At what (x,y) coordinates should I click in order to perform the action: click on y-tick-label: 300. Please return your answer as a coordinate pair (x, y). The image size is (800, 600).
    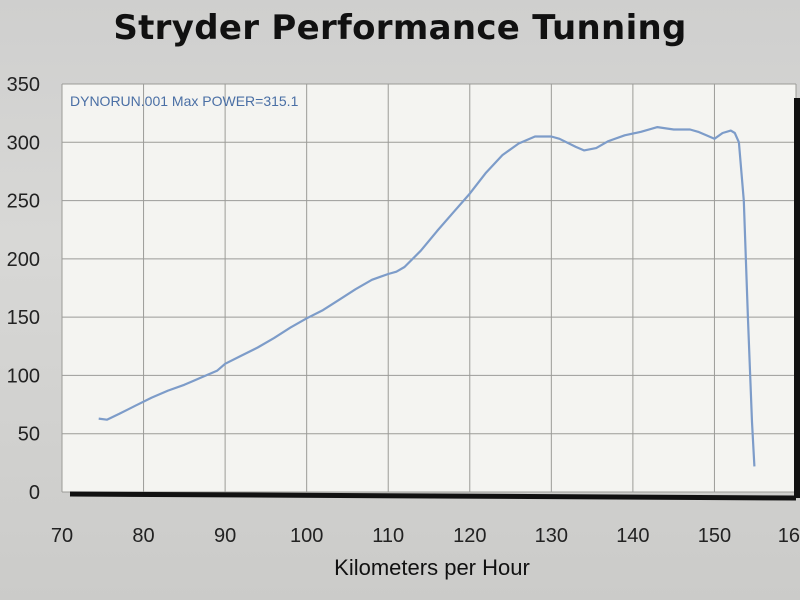
    Looking at the image, I should click on (23, 143).